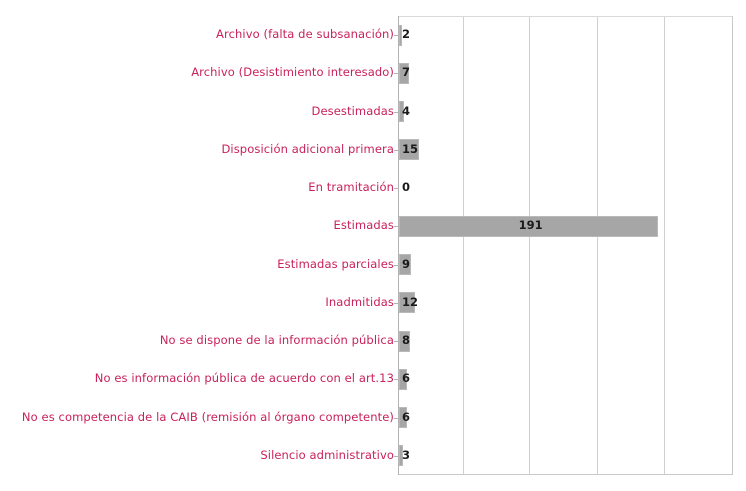 This screenshot has width=746, height=491. I want to click on bar-row: Desestimadas 4, so click(373, 112).